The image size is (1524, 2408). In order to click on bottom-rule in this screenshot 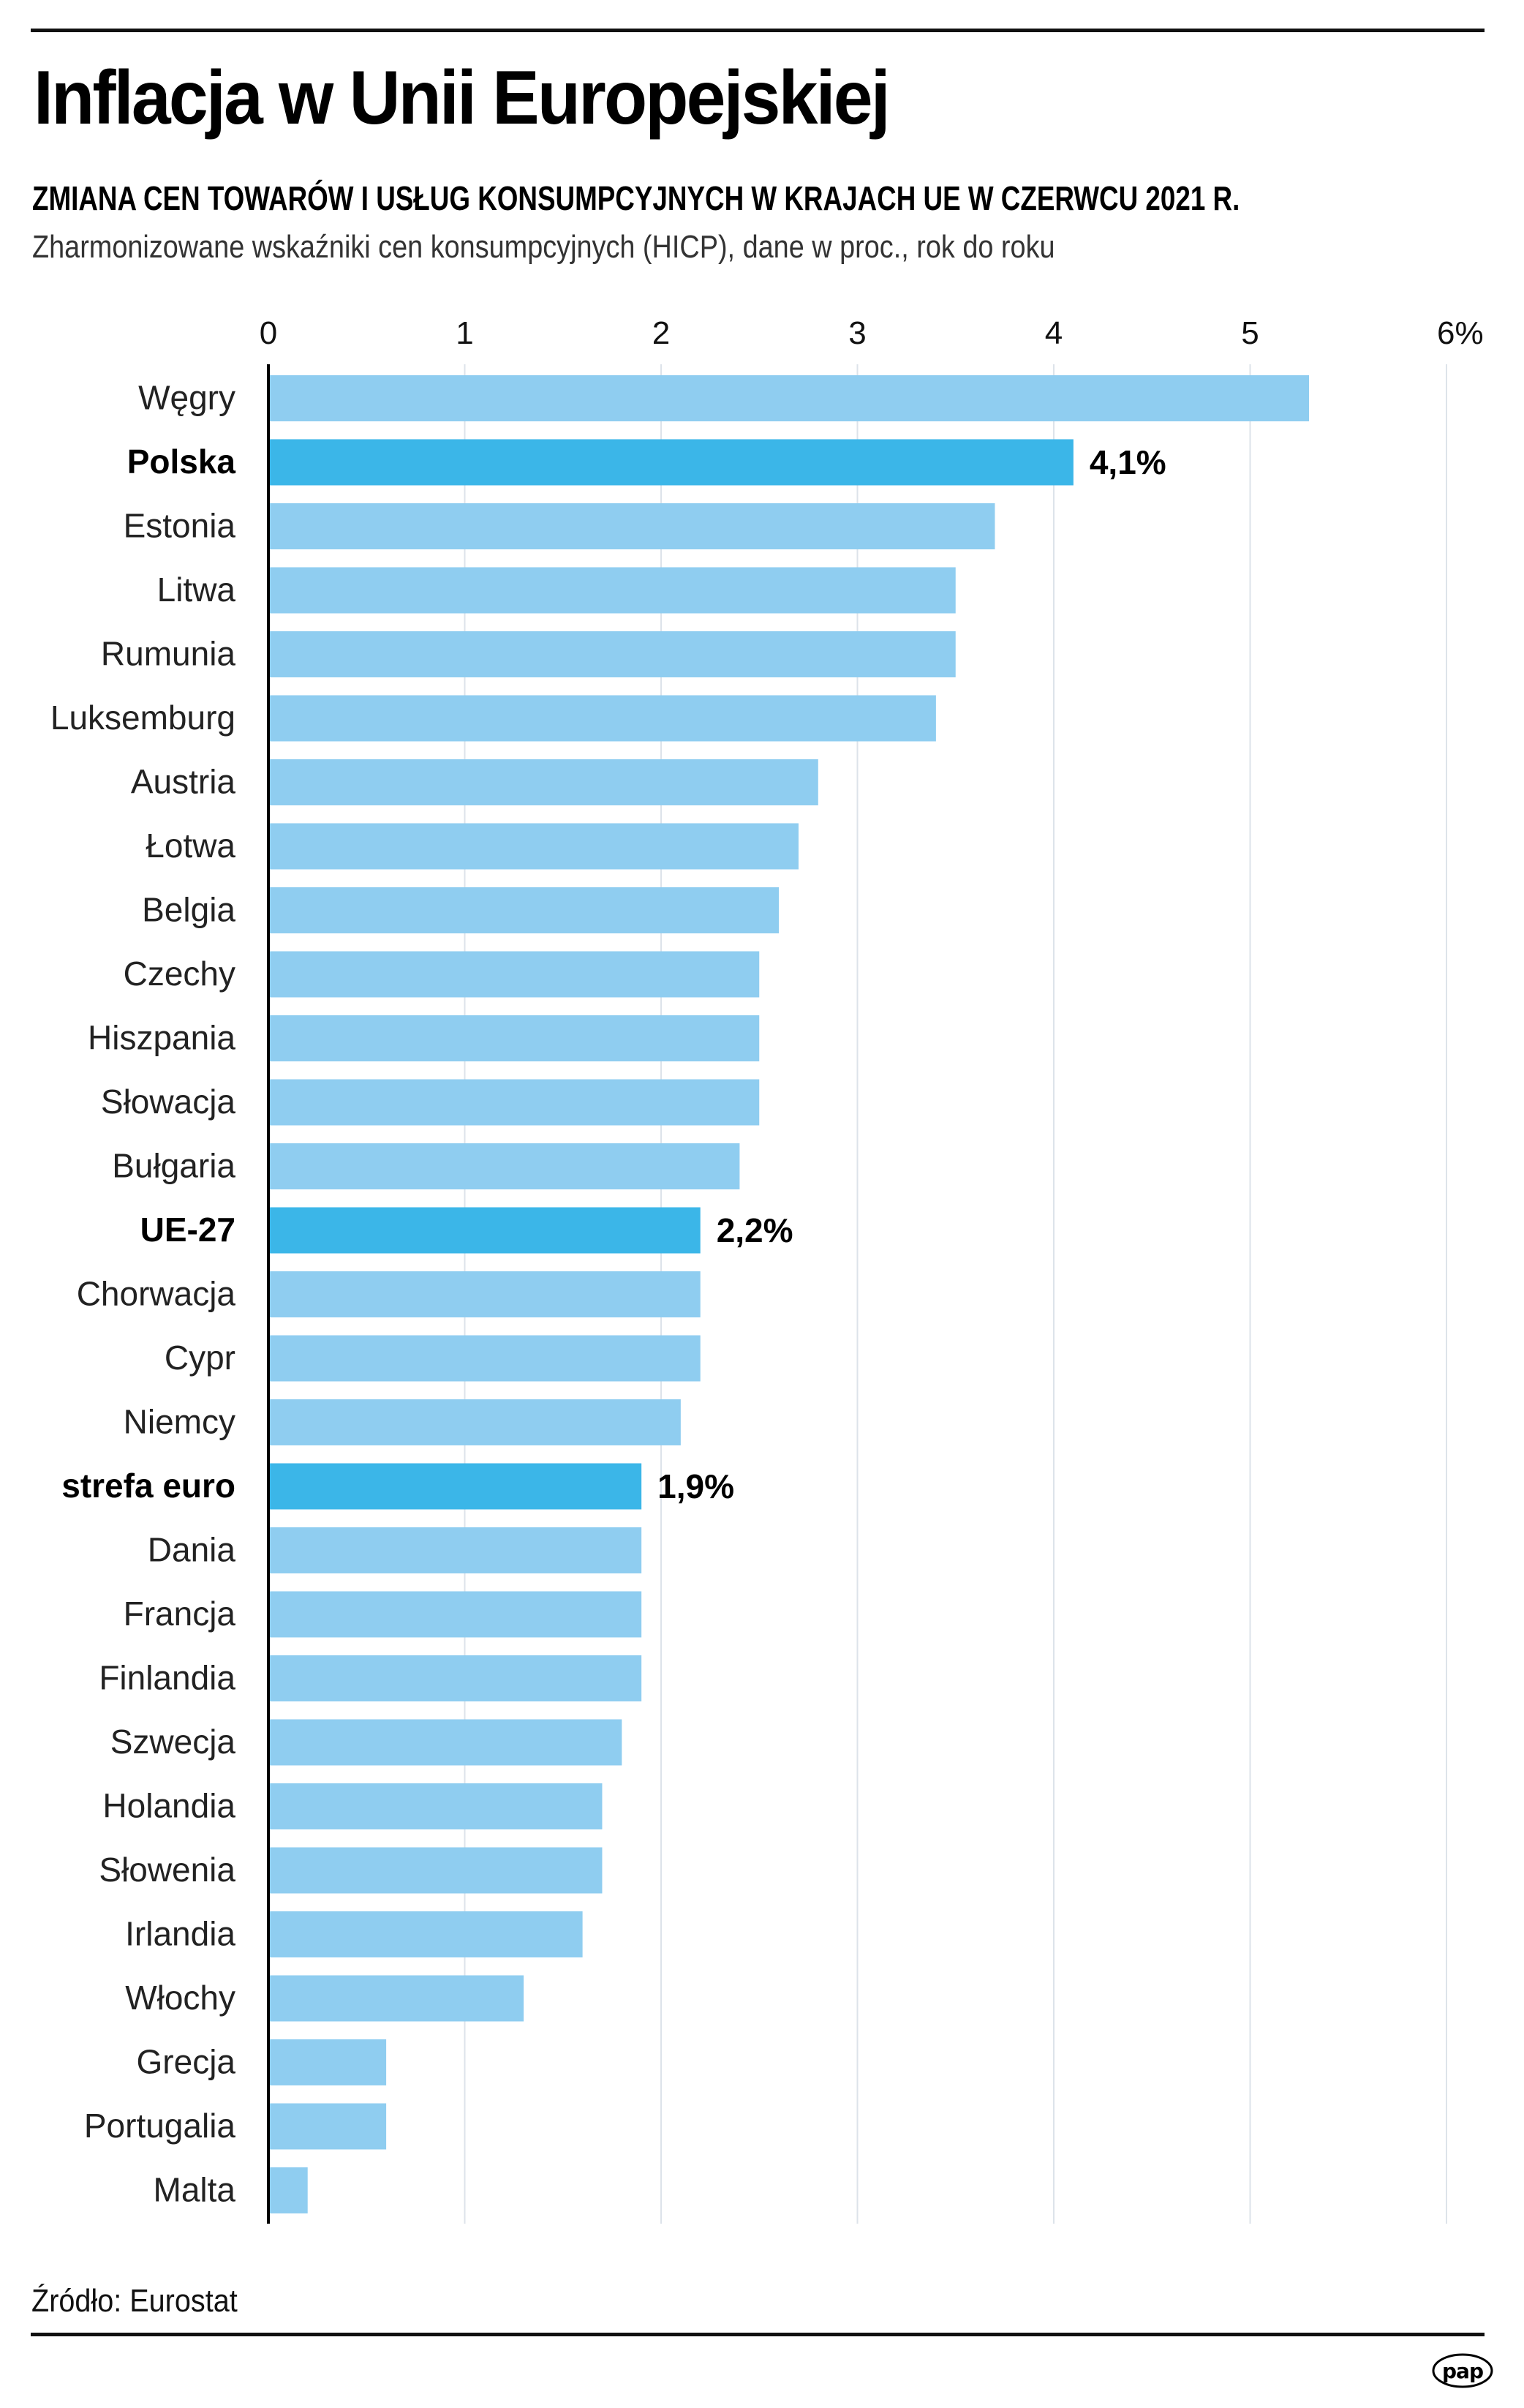, I will do `click(758, 2334)`.